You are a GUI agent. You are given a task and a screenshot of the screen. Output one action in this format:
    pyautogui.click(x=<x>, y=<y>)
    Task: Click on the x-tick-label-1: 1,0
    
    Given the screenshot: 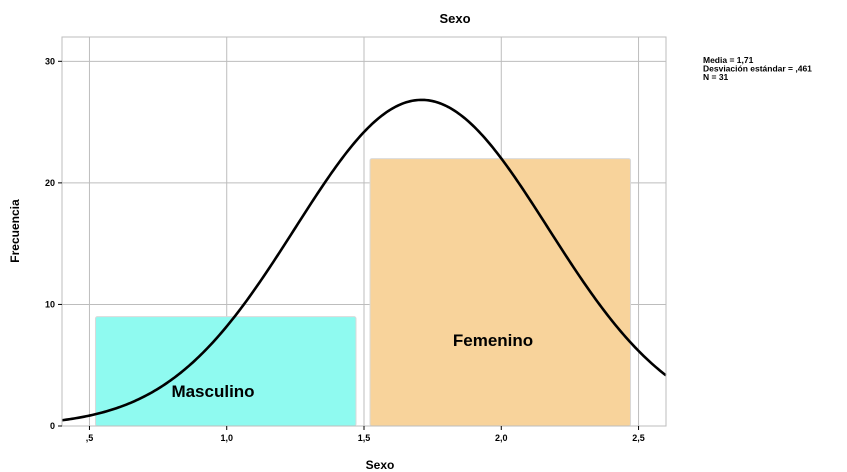 What is the action you would take?
    pyautogui.click(x=226, y=438)
    